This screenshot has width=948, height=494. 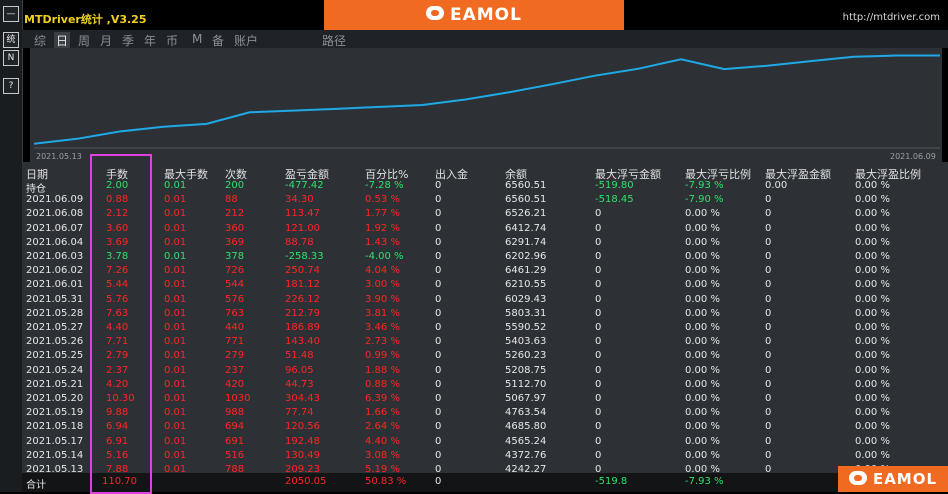 What do you see at coordinates (888, 174) in the screenshot?
I see `header-max-float-profit-pct: 最大浮盈比例` at bounding box center [888, 174].